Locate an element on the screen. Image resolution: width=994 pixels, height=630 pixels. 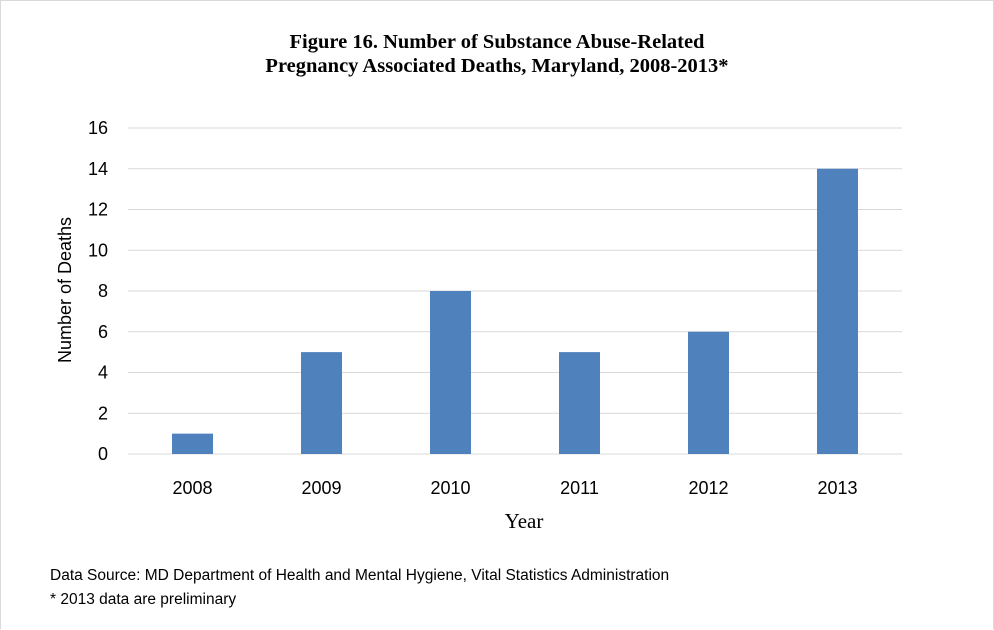
y-axis-label: Number of Deaths is located at coordinates (65, 290).